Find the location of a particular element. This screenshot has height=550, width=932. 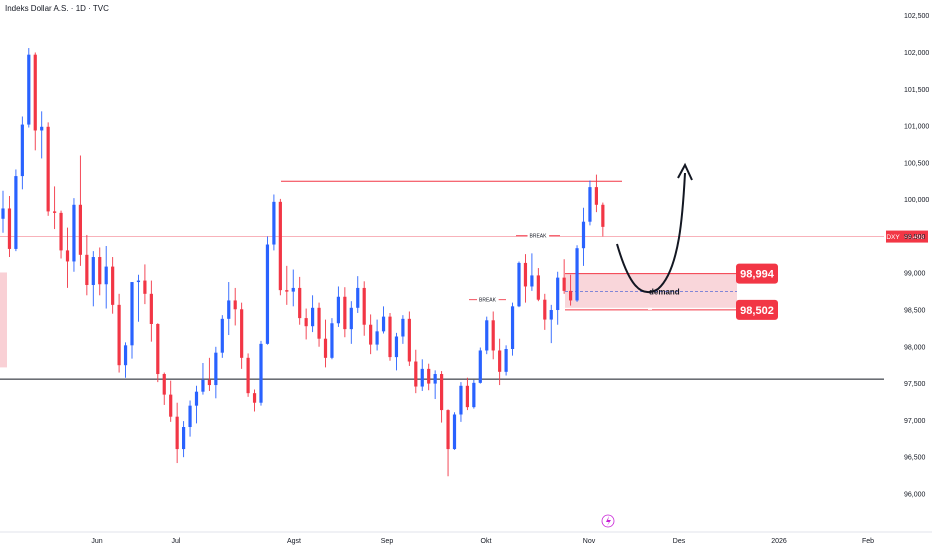

current-price-label: 99,498 is located at coordinates (914, 237).